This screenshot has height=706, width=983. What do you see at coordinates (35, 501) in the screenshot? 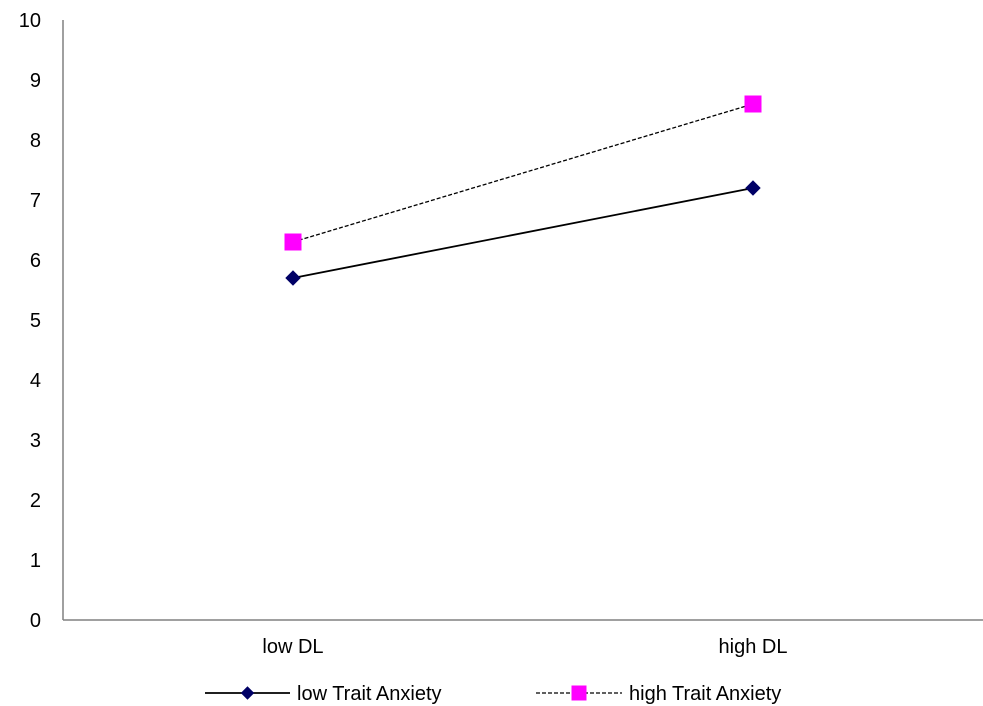
I see `y-tick-label: 2` at bounding box center [35, 501].